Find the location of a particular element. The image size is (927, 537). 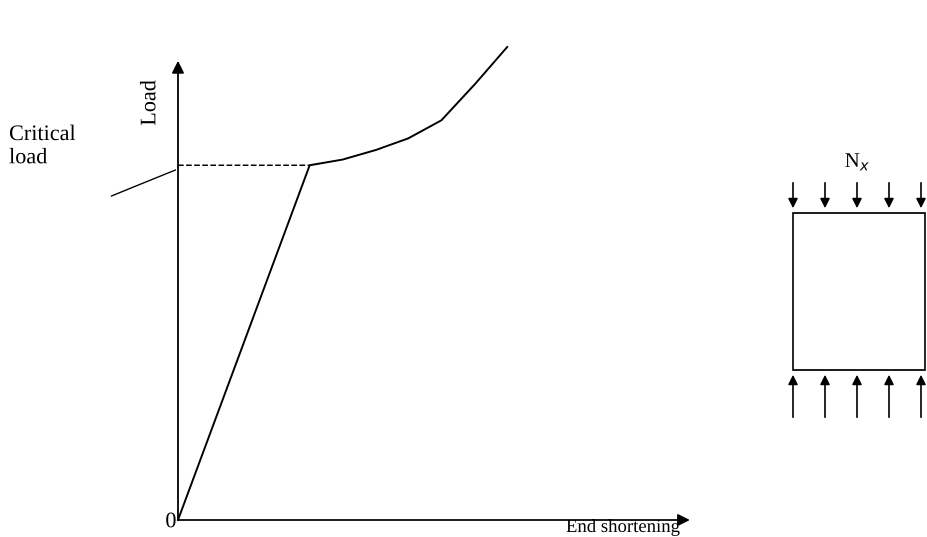

text: N$_{x}$ is located at coordinates (857, 161).